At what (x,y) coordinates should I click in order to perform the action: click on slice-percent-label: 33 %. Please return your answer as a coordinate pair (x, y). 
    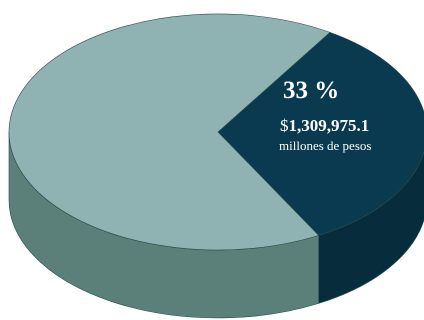
    Looking at the image, I should click on (311, 90).